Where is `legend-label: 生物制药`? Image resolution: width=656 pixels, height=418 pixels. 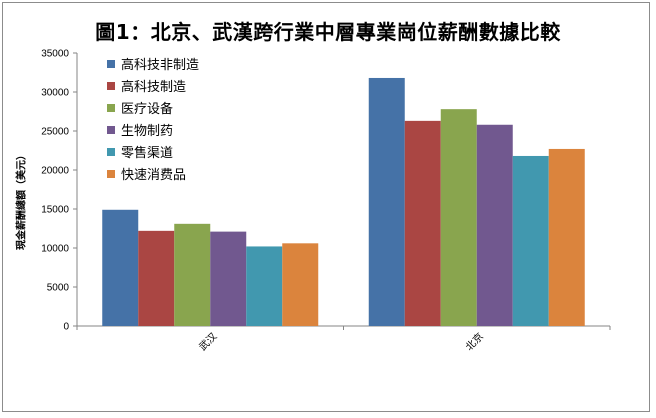
legend-label: 生物制药 is located at coordinates (147, 131).